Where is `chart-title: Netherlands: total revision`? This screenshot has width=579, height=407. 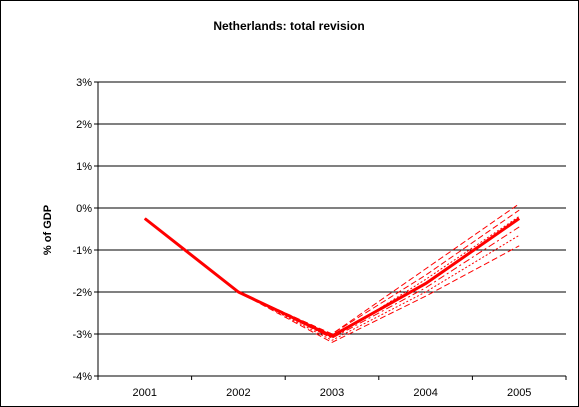
chart-title: Netherlands: total revision is located at coordinates (288, 26).